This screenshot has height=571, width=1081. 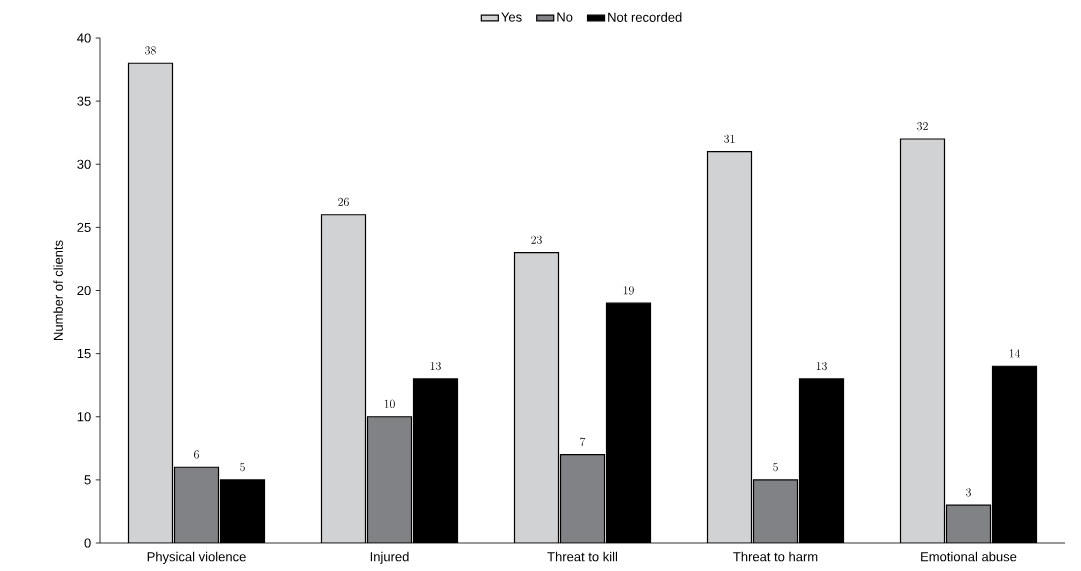 What do you see at coordinates (565, 17) in the screenshot?
I see `legend-label: No` at bounding box center [565, 17].